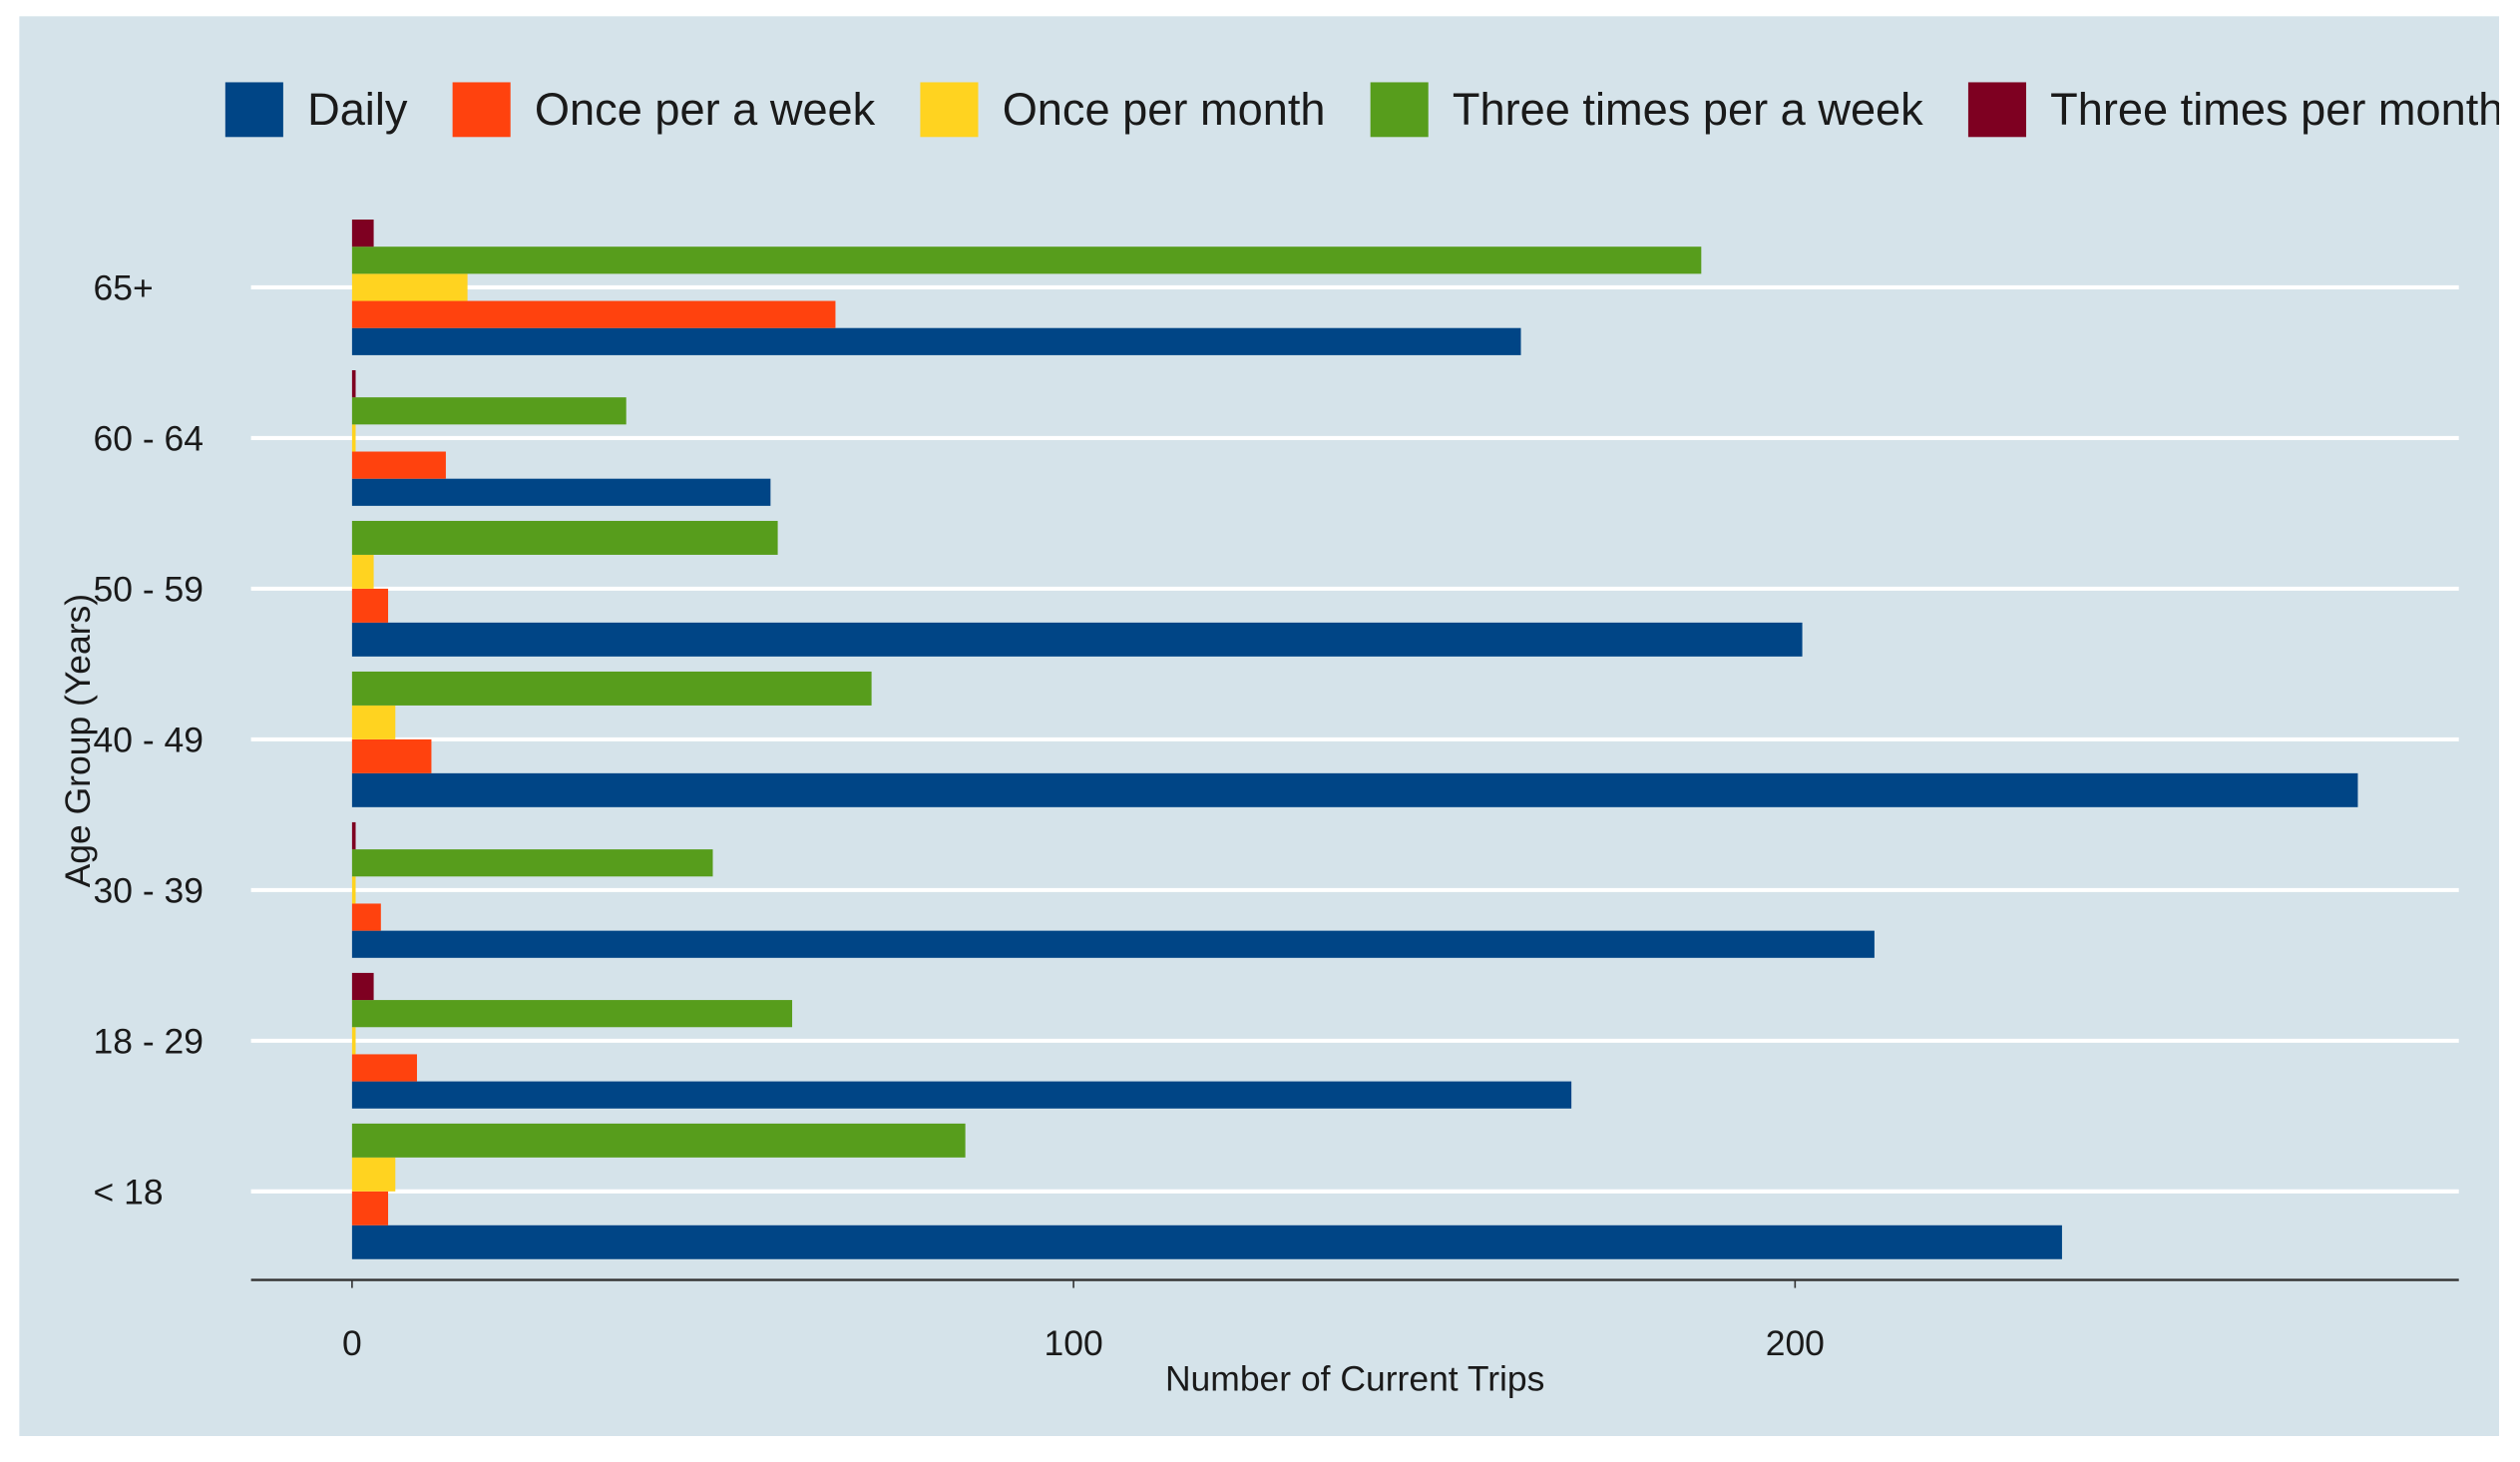 This screenshot has width=2520, height=1462. Describe the element at coordinates (1164, 109) in the screenshot. I see `legend-label: Once per month` at that location.